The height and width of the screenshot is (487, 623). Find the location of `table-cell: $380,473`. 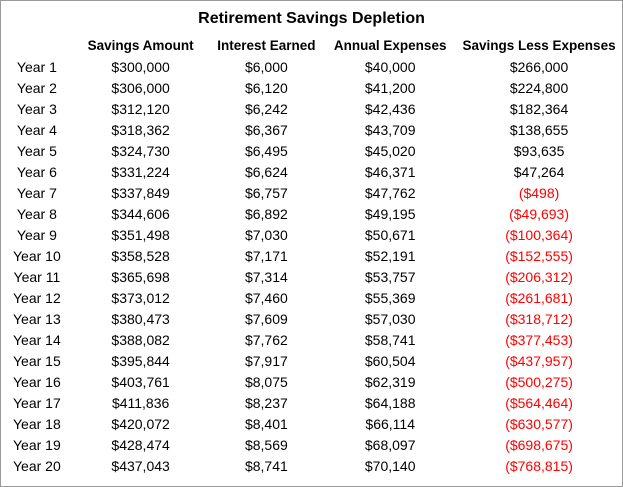

table-cell: $380,473 is located at coordinates (140, 318).